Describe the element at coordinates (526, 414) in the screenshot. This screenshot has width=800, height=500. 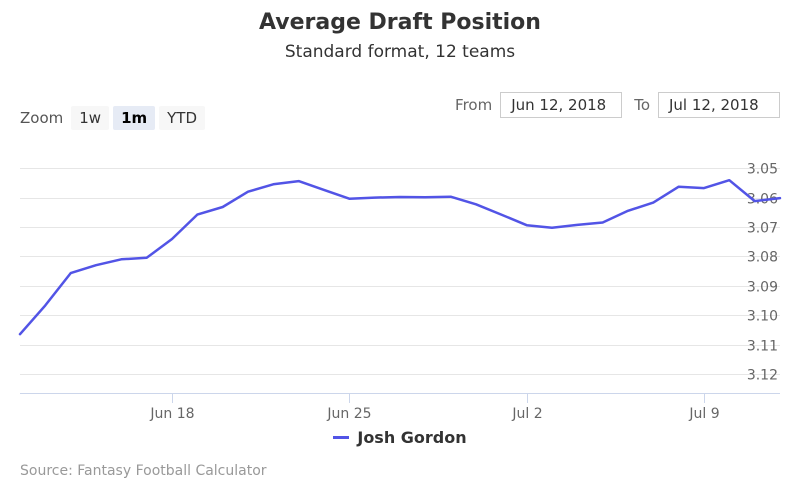
I see `x-tick-label: Jul 2` at that location.